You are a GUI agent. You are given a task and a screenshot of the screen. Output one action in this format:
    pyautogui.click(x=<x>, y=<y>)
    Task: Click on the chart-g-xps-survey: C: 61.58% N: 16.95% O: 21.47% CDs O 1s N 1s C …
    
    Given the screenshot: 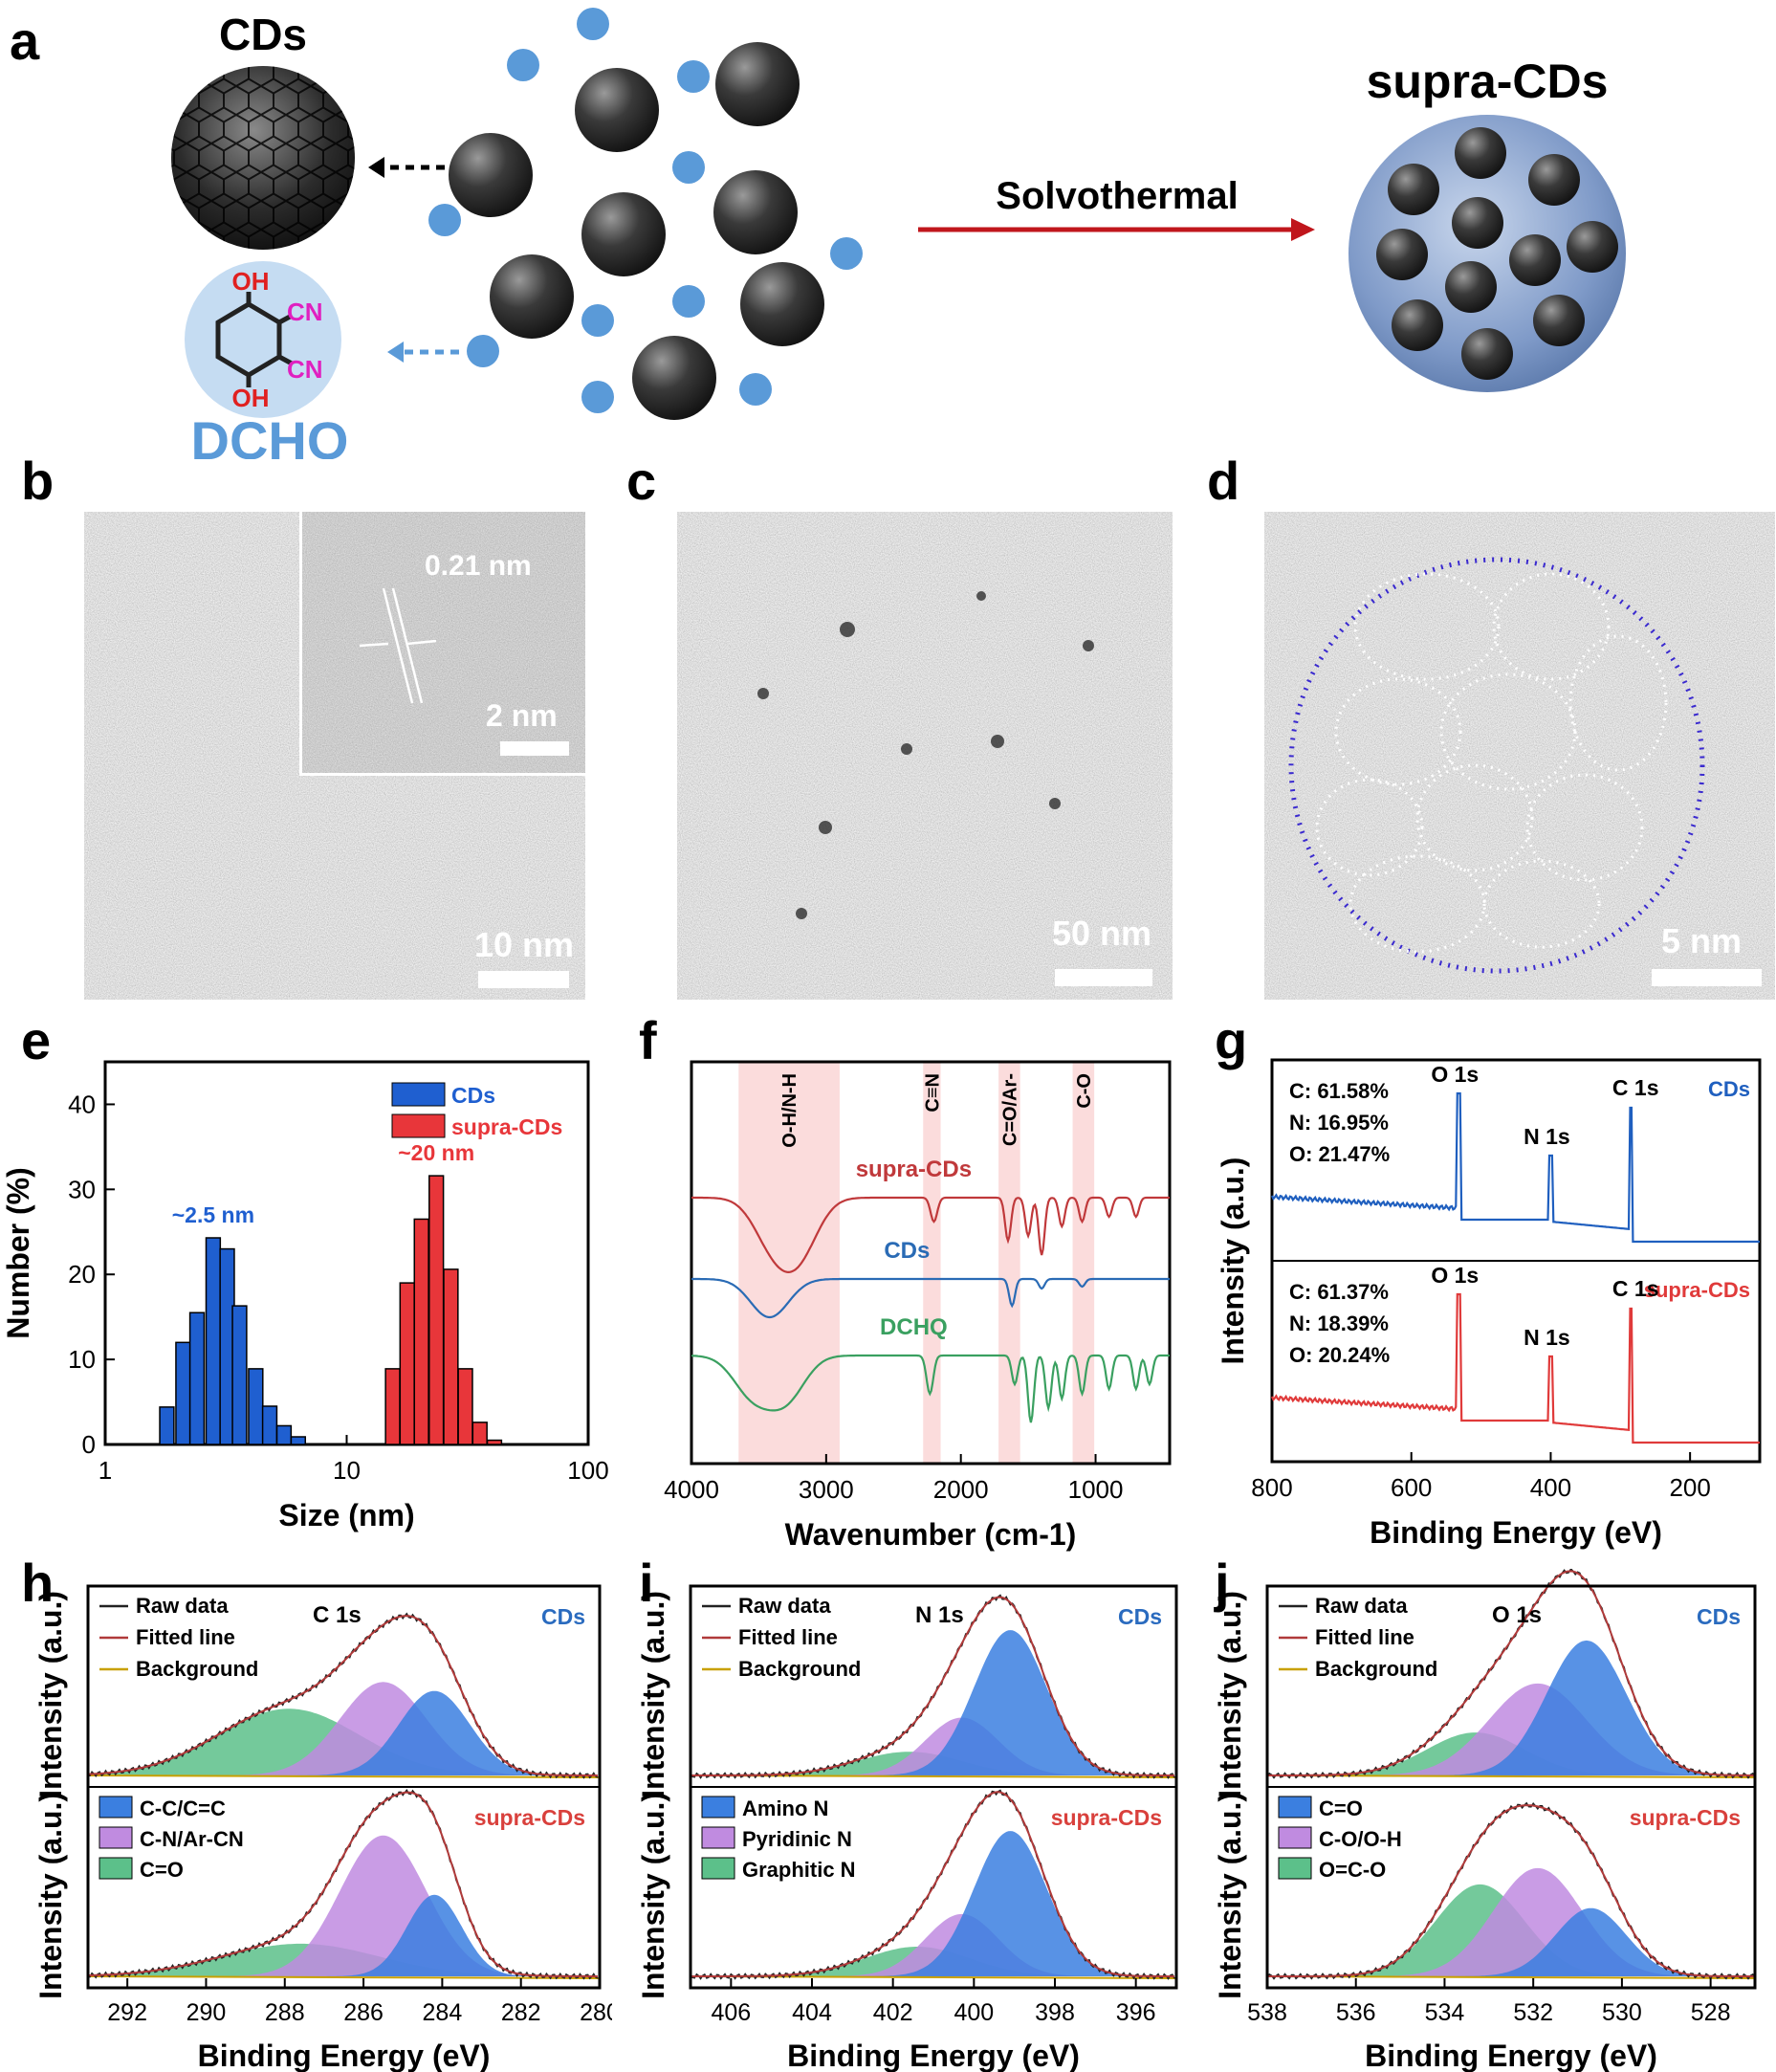 What is the action you would take?
    pyautogui.click(x=1489, y=1304)
    